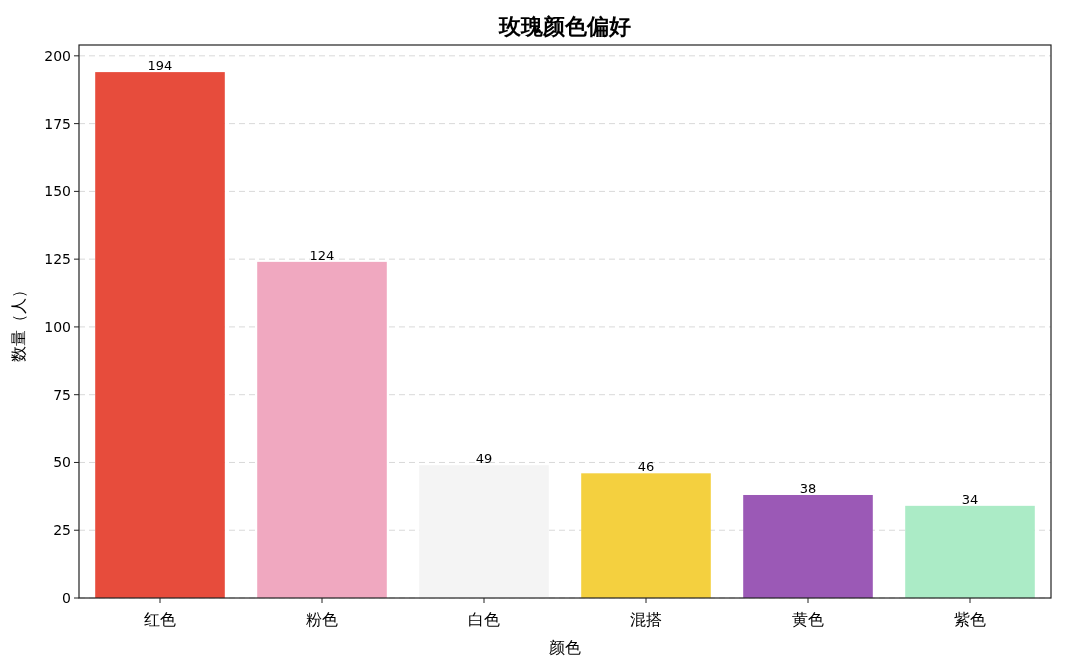  Describe the element at coordinates (57, 191) in the screenshot. I see `y-tick-label: 150` at that location.